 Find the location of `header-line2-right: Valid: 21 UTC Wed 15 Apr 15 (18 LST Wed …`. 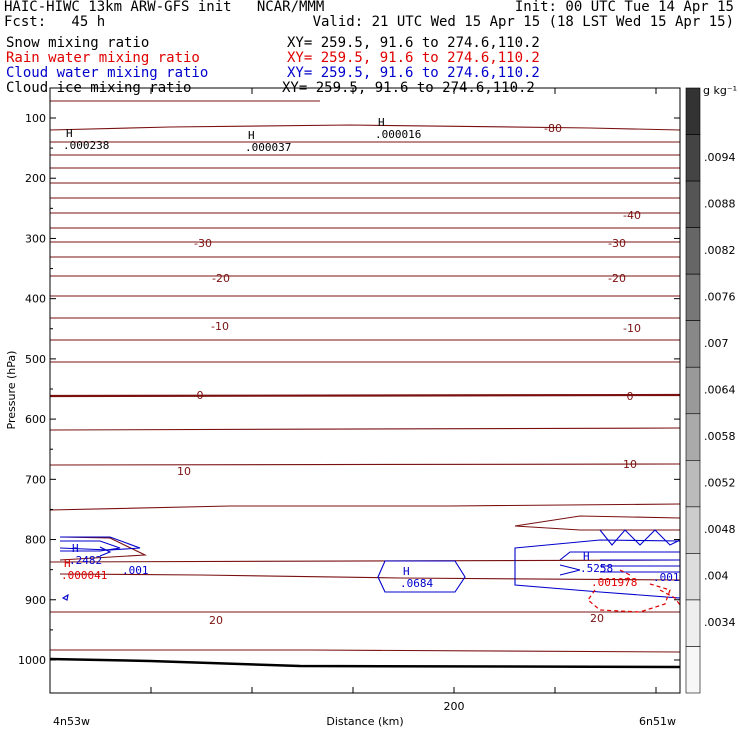

header-line2-right: Valid: 21 UTC Wed 15 Apr 15 (18 LST Wed … is located at coordinates (523, 22).